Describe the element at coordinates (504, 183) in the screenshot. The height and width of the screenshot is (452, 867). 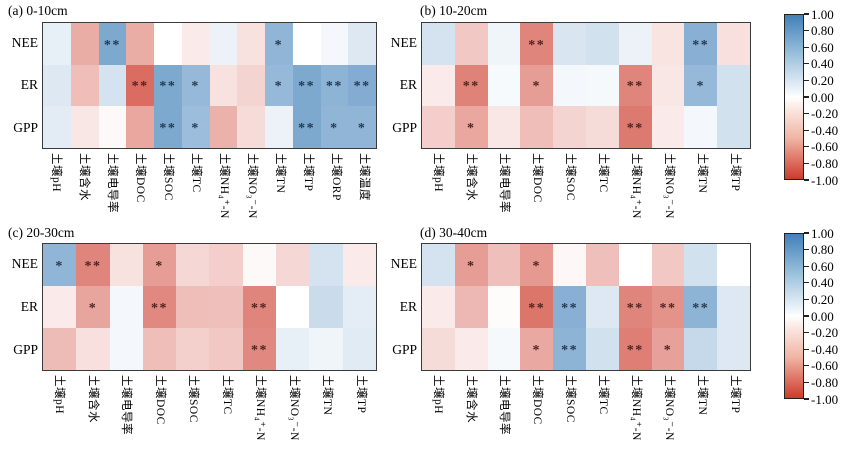
I see `column-label: 土壤电导率` at that location.